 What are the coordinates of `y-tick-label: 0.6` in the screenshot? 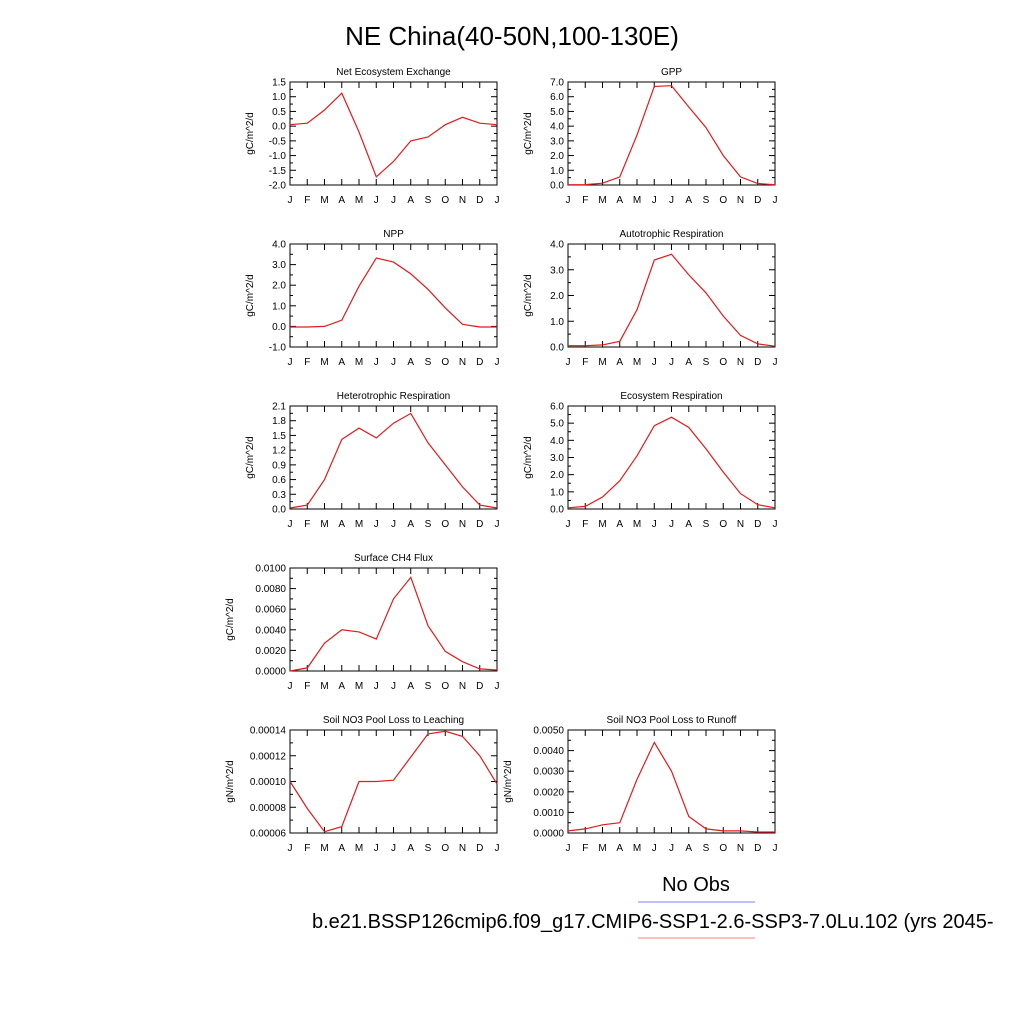 It's located at (279, 480).